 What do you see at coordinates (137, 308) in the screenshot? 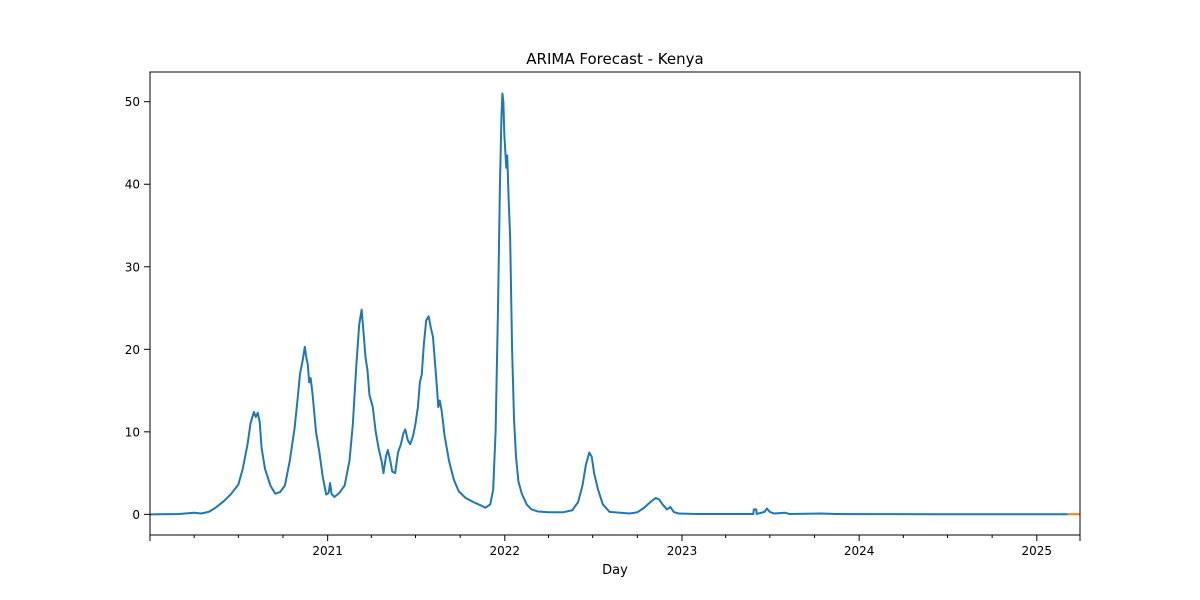
I see `y-axis: 0 10 20 30 40 50` at bounding box center [137, 308].